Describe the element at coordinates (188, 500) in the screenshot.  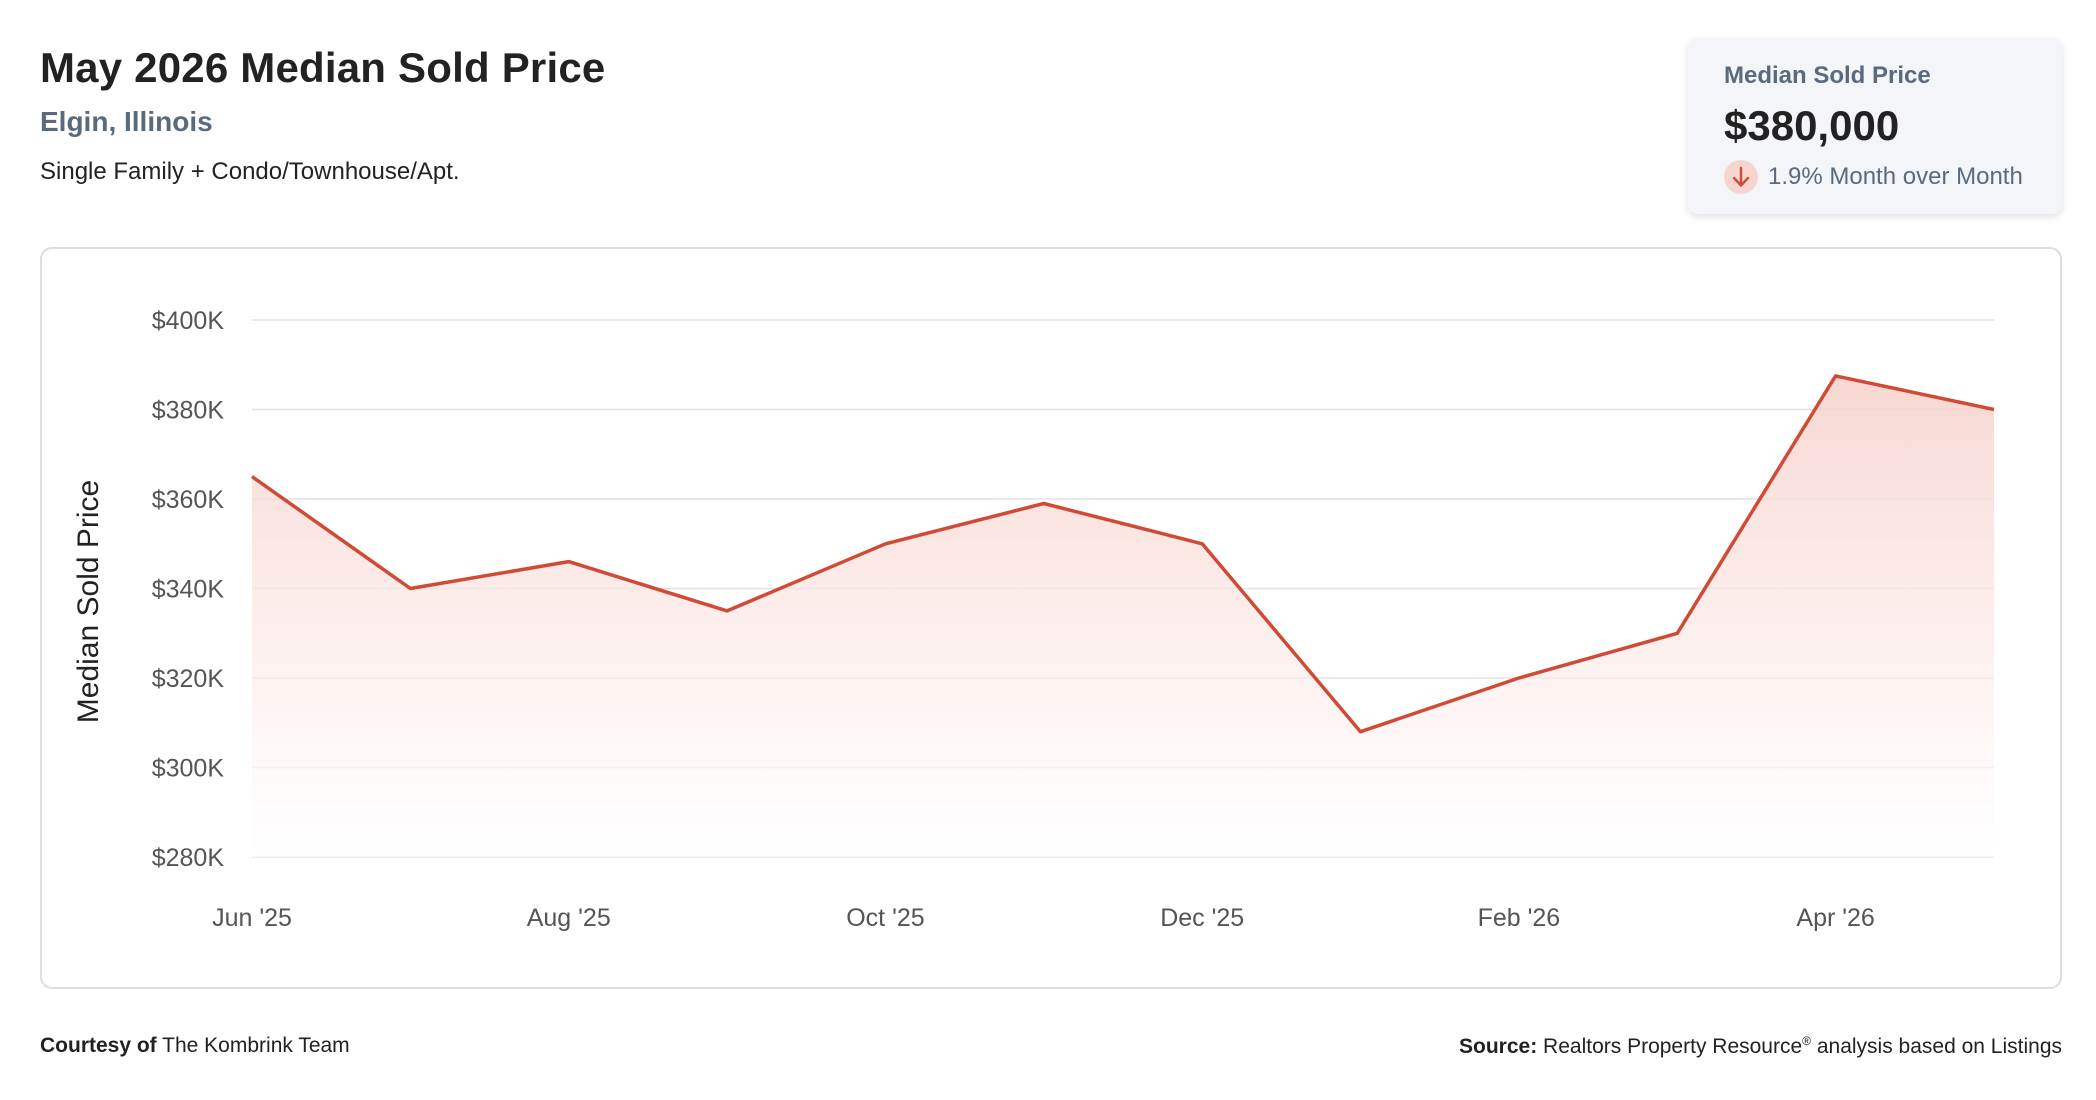
I see `y-tick-label: $360K` at that location.